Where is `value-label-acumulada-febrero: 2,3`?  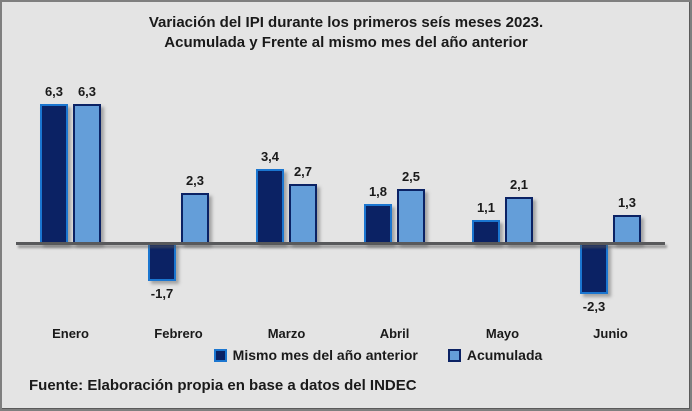 value-label-acumulada-febrero: 2,3 is located at coordinates (195, 180).